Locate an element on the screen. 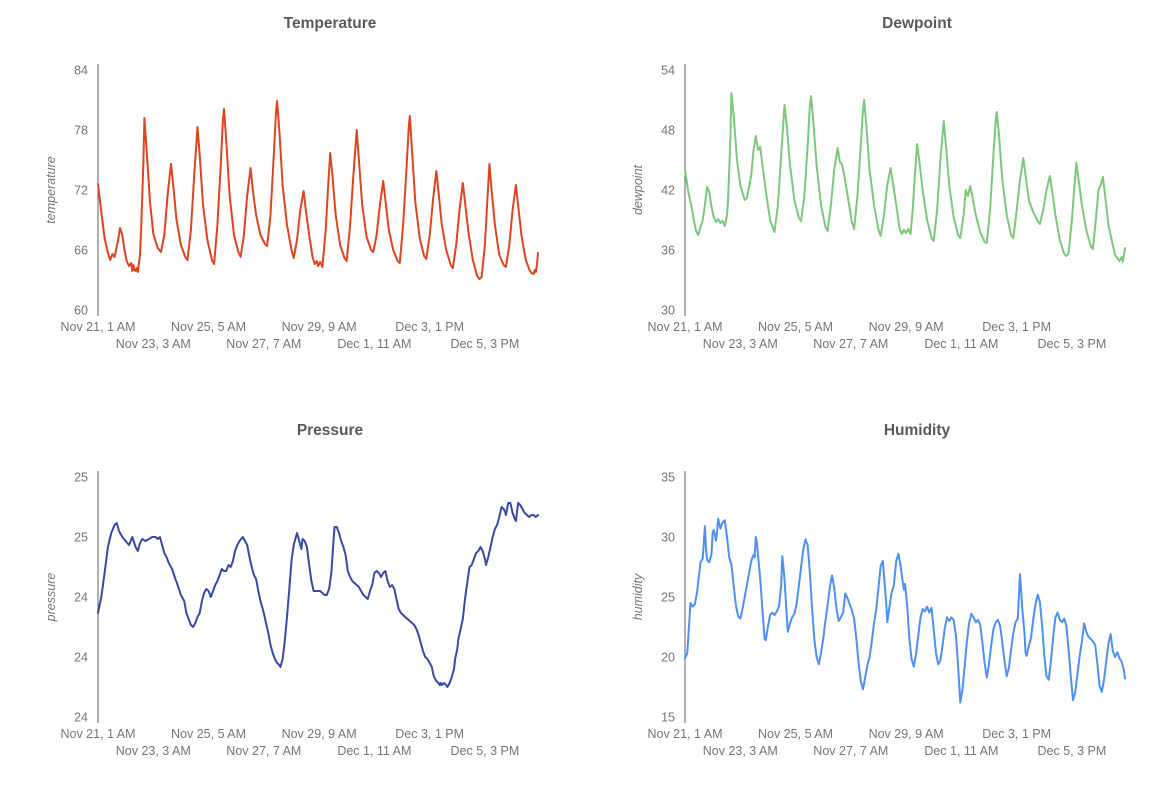 Image resolution: width=1175 pixels, height=785 pixels. y-tick-label: 15 is located at coordinates (668, 718).